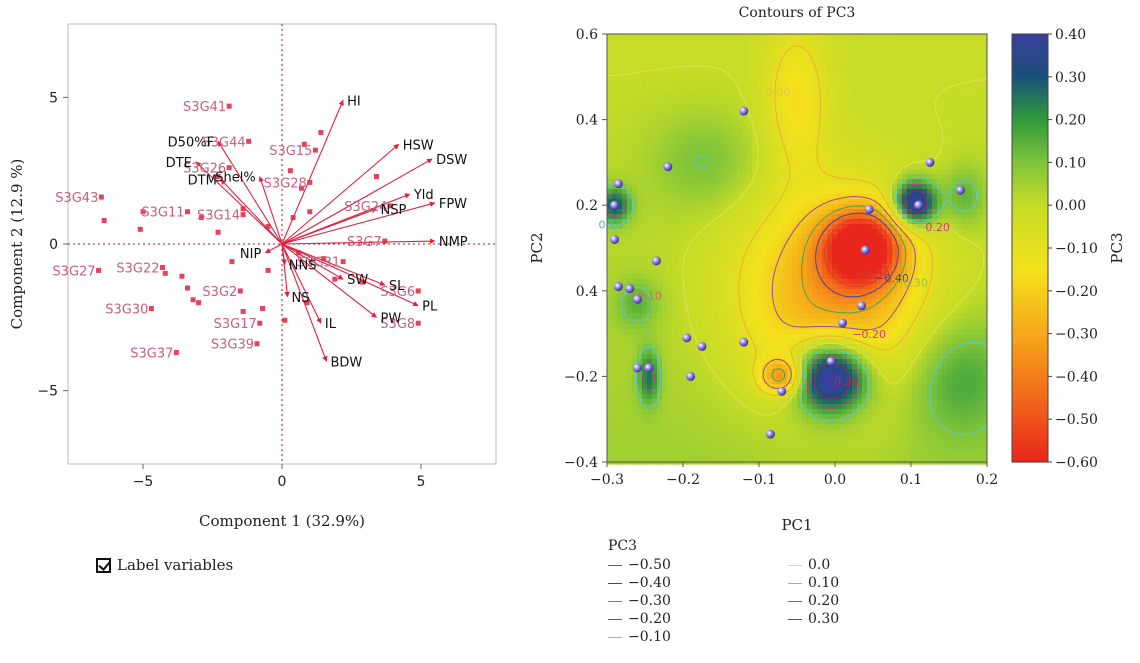  I want to click on data-point, so click(324, 259).